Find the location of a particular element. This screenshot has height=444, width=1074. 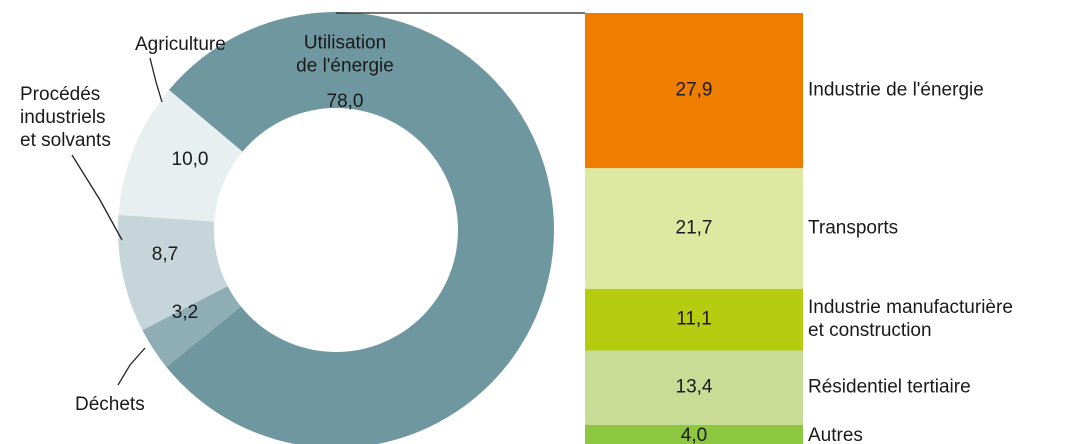

value-label: 4,0 is located at coordinates (694, 434).